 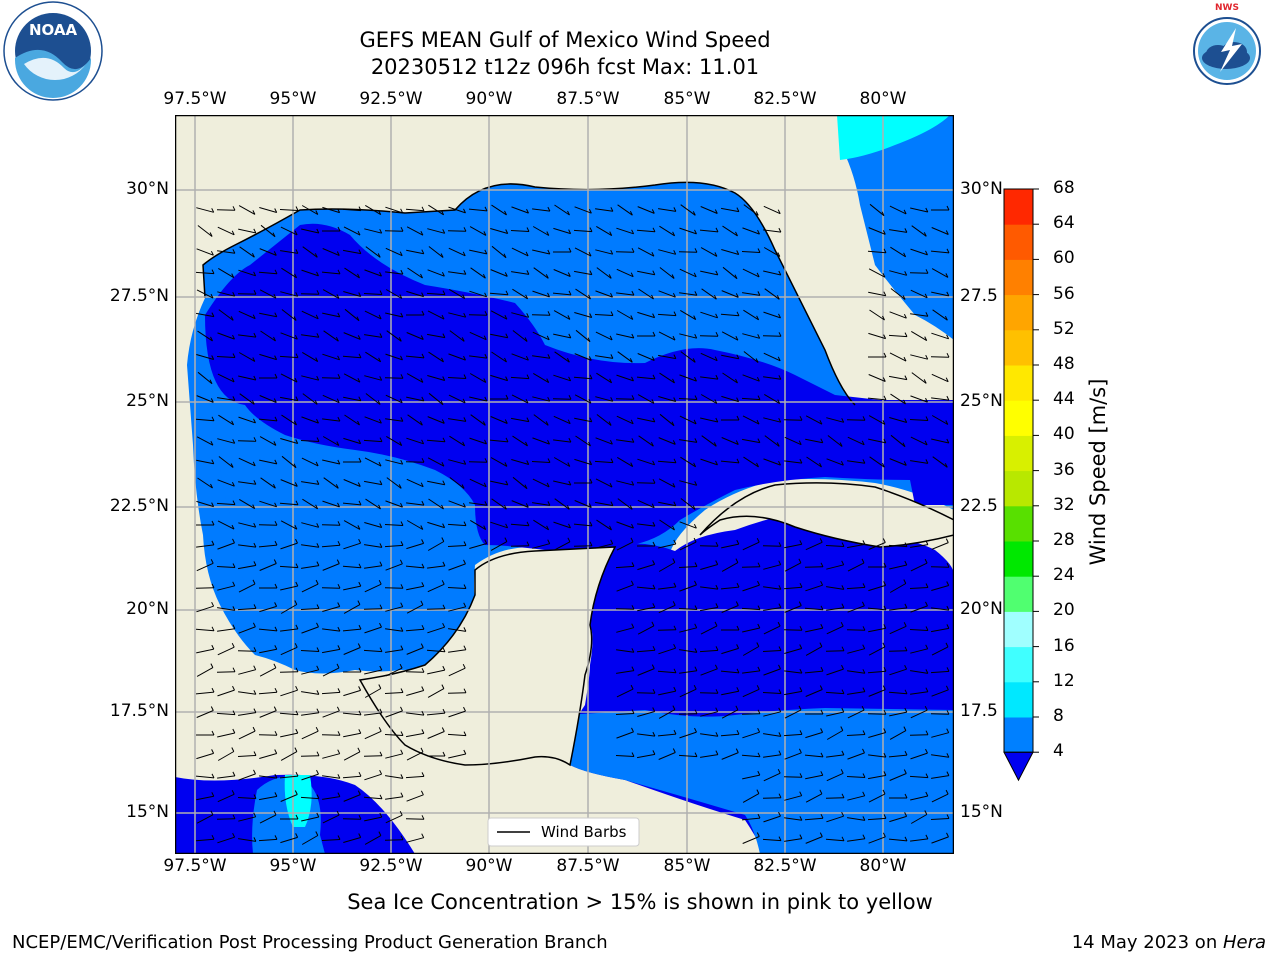 What do you see at coordinates (981, 609) in the screenshot?
I see `lat-tick-label-right: 20°N` at bounding box center [981, 609].